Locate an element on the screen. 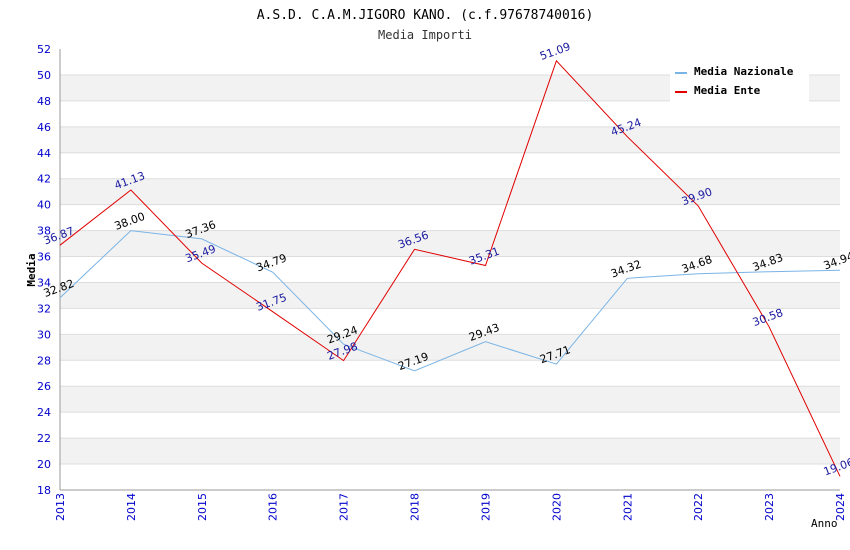  x-tick-label: 2022 is located at coordinates (698, 507).